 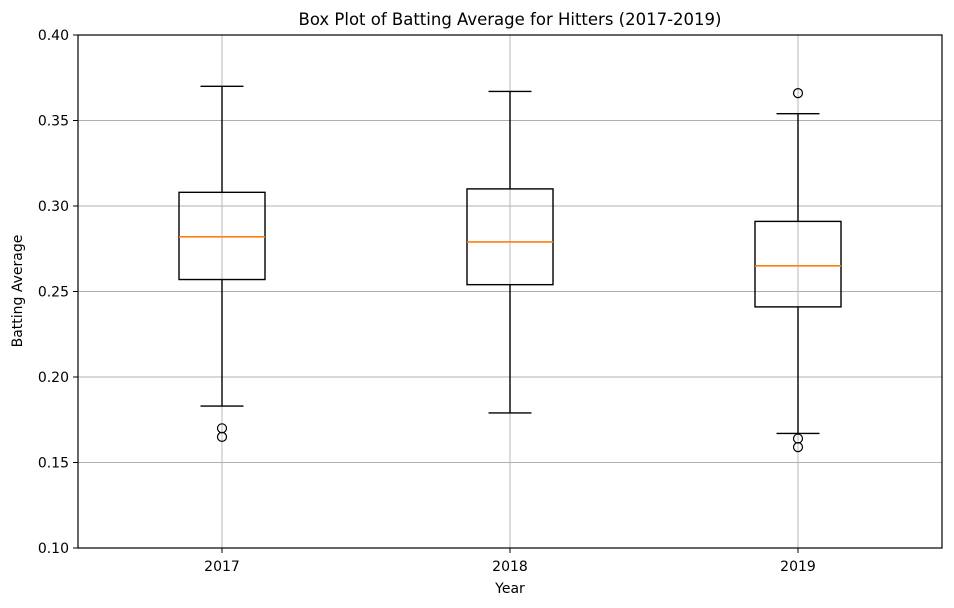 I want to click on box-2019, so click(x=798, y=270).